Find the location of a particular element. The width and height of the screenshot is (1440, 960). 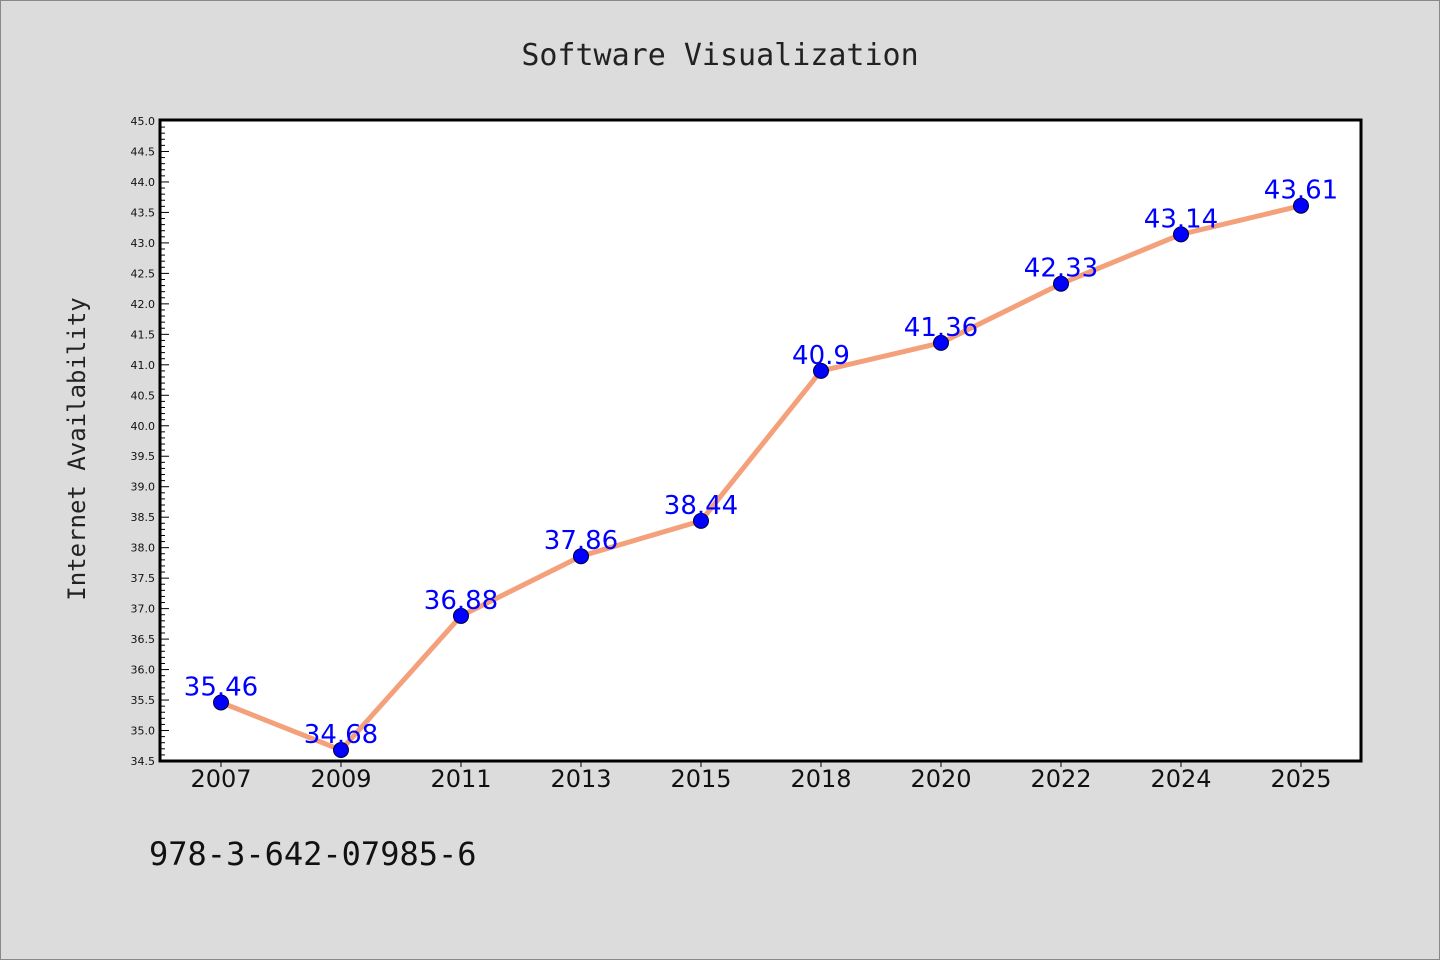

chart-title: Software Visualization is located at coordinates (719, 55).